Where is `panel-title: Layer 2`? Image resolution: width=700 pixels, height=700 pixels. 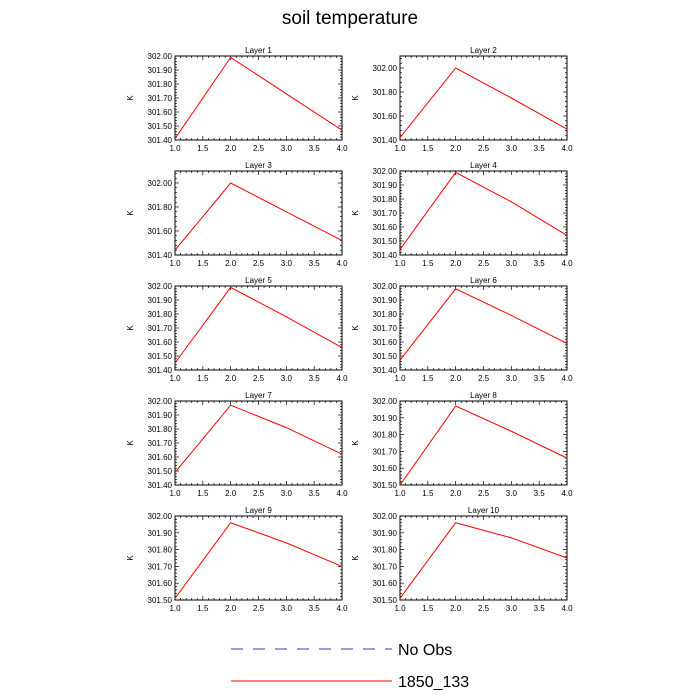
panel-title: Layer 2 is located at coordinates (483, 50).